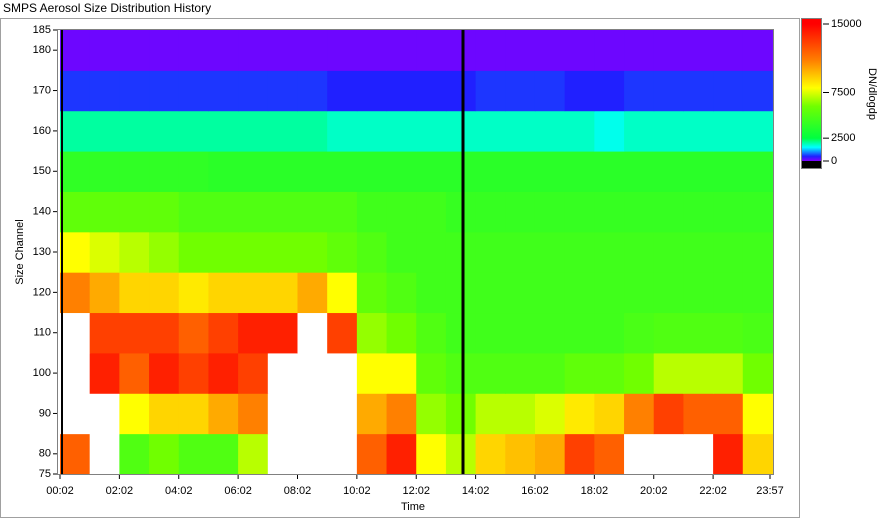 This screenshot has height=519, width=884. I want to click on y-tick-label: 110, so click(42, 333).